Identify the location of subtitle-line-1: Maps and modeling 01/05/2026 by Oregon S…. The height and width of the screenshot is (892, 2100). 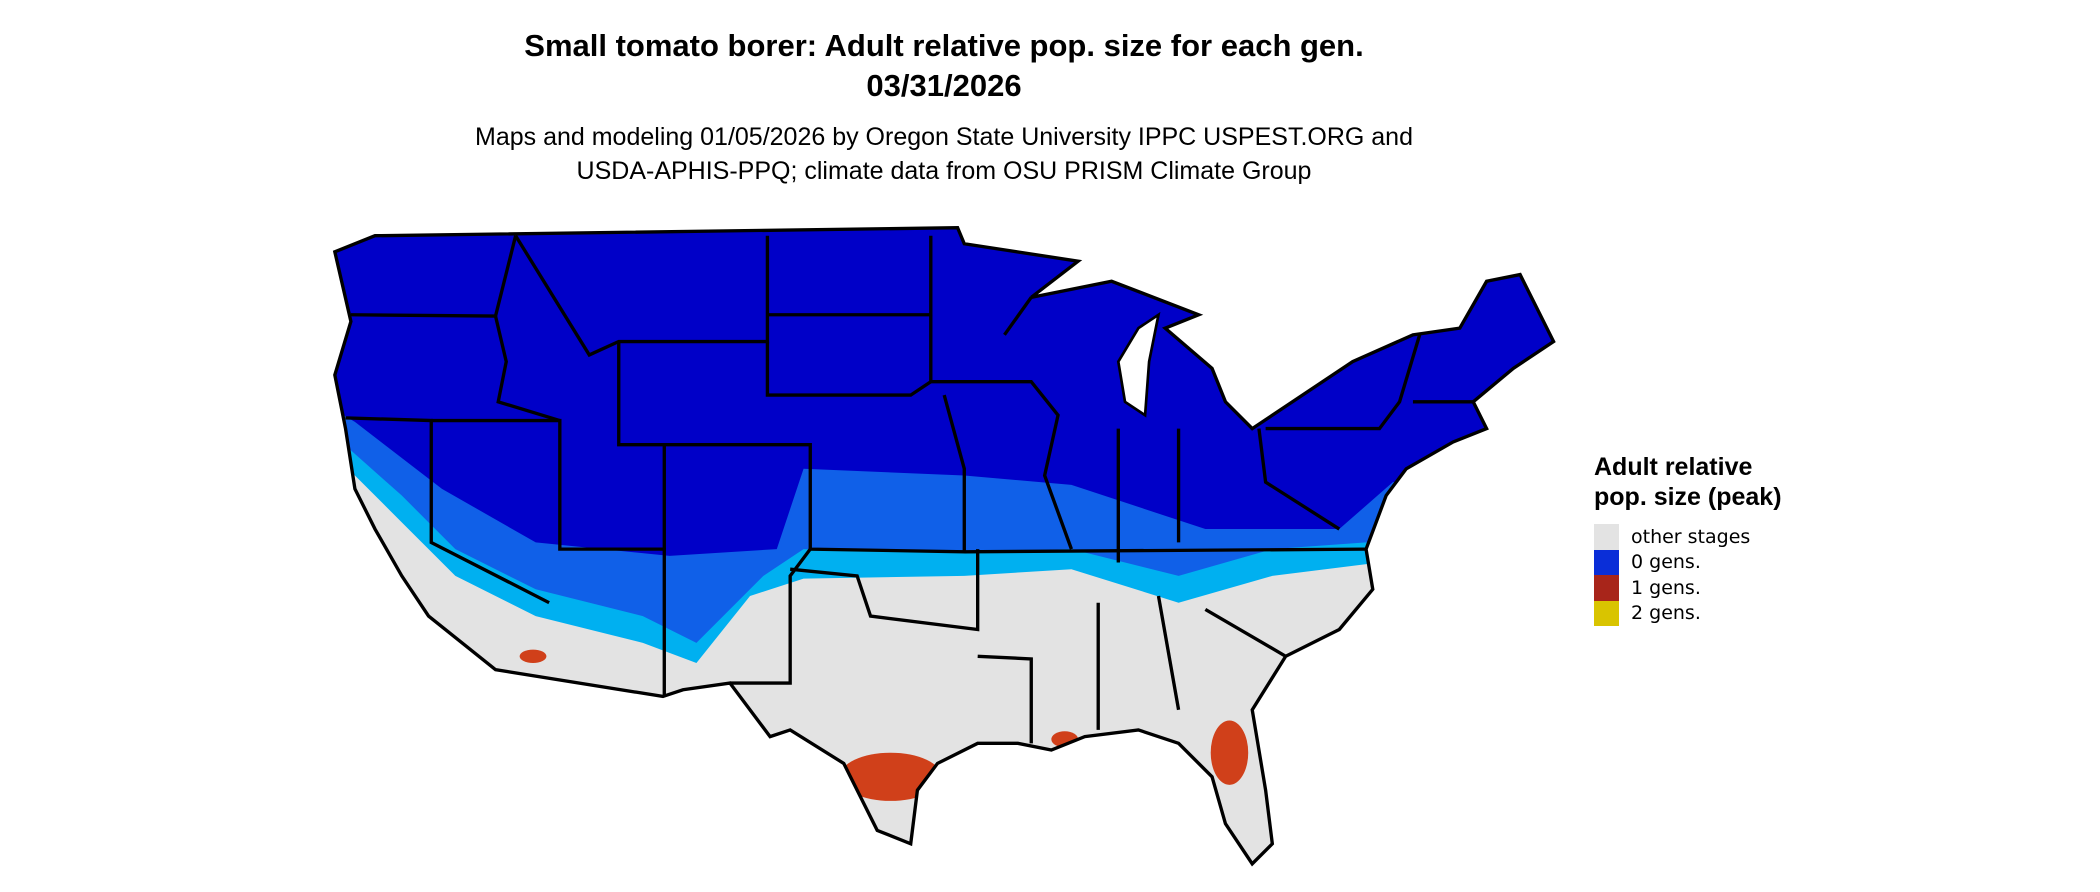
(944, 137).